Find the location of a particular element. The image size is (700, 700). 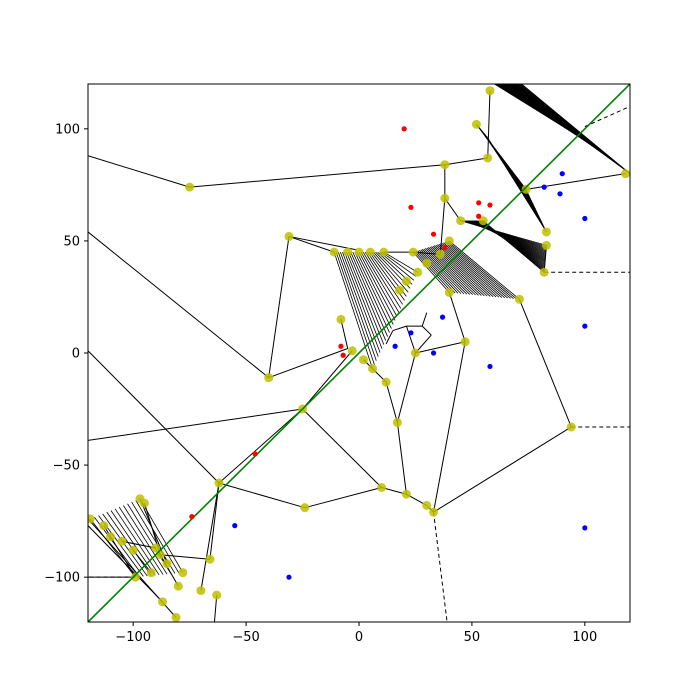

y-tick-label: 100 is located at coordinates (67, 129).